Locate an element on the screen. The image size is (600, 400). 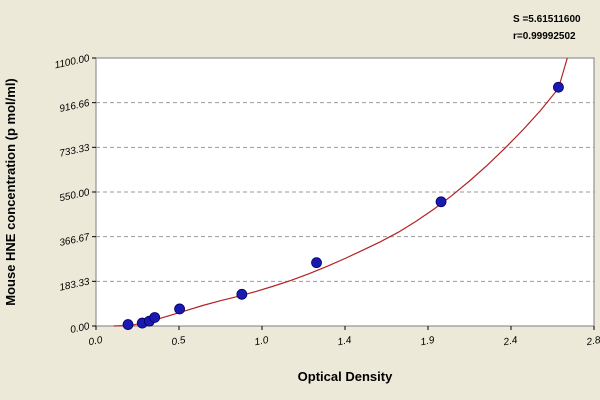
x-tick-label: 2.8 is located at coordinates (592, 341).